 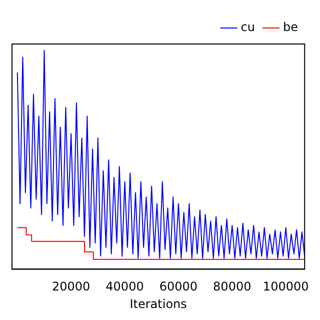 What do you see at coordinates (290, 27) in the screenshot?
I see `legend-label: be` at bounding box center [290, 27].